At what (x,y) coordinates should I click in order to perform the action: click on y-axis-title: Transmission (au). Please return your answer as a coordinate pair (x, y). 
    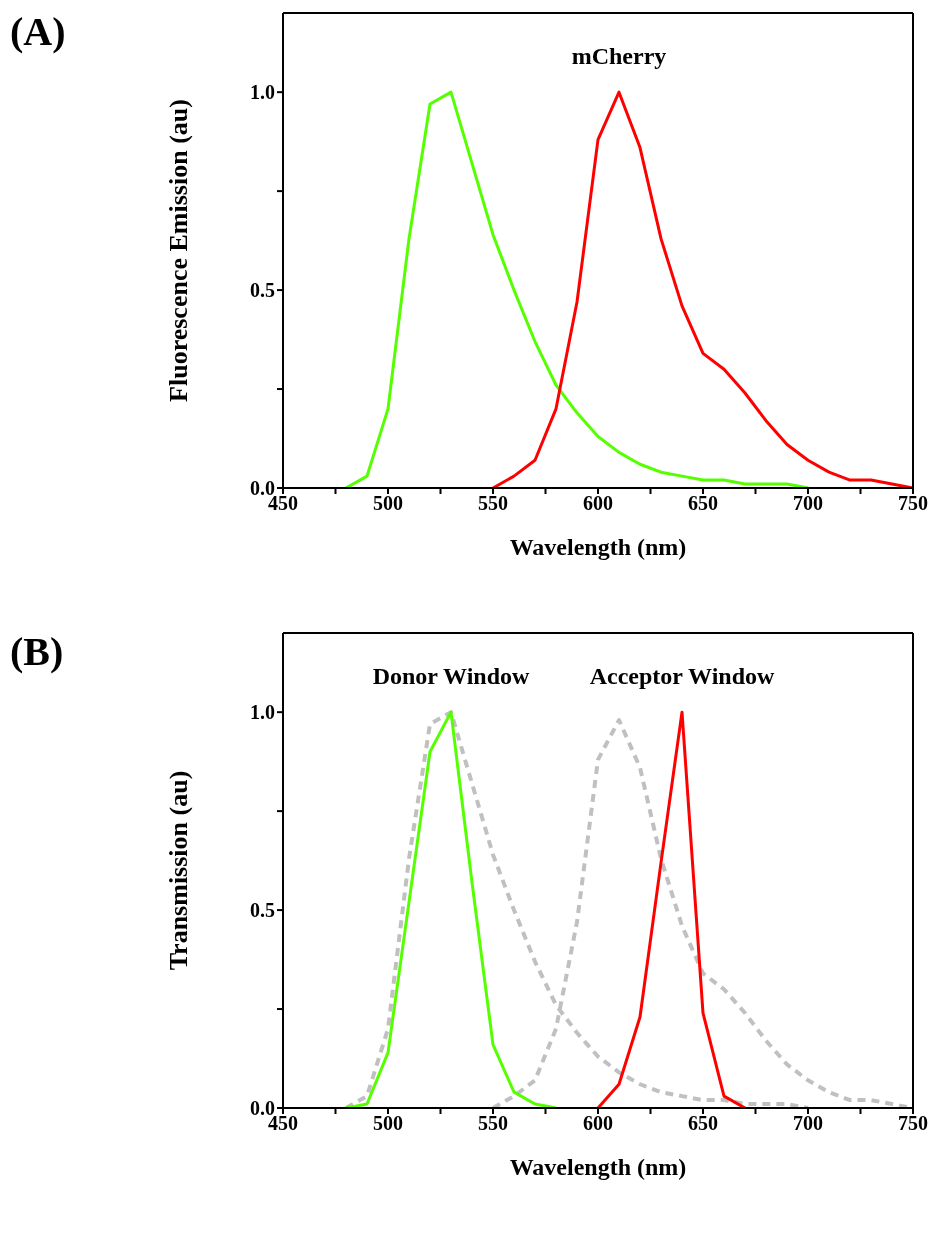
    Looking at the image, I should click on (179, 870).